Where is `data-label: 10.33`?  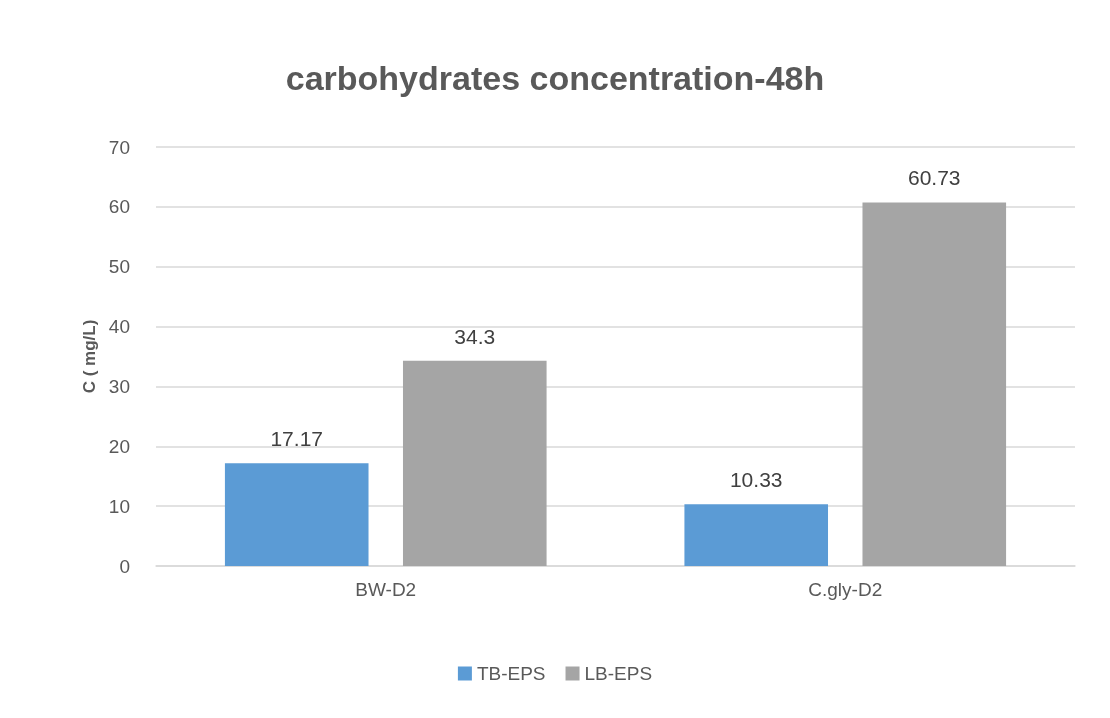
data-label: 10.33 is located at coordinates (756, 480).